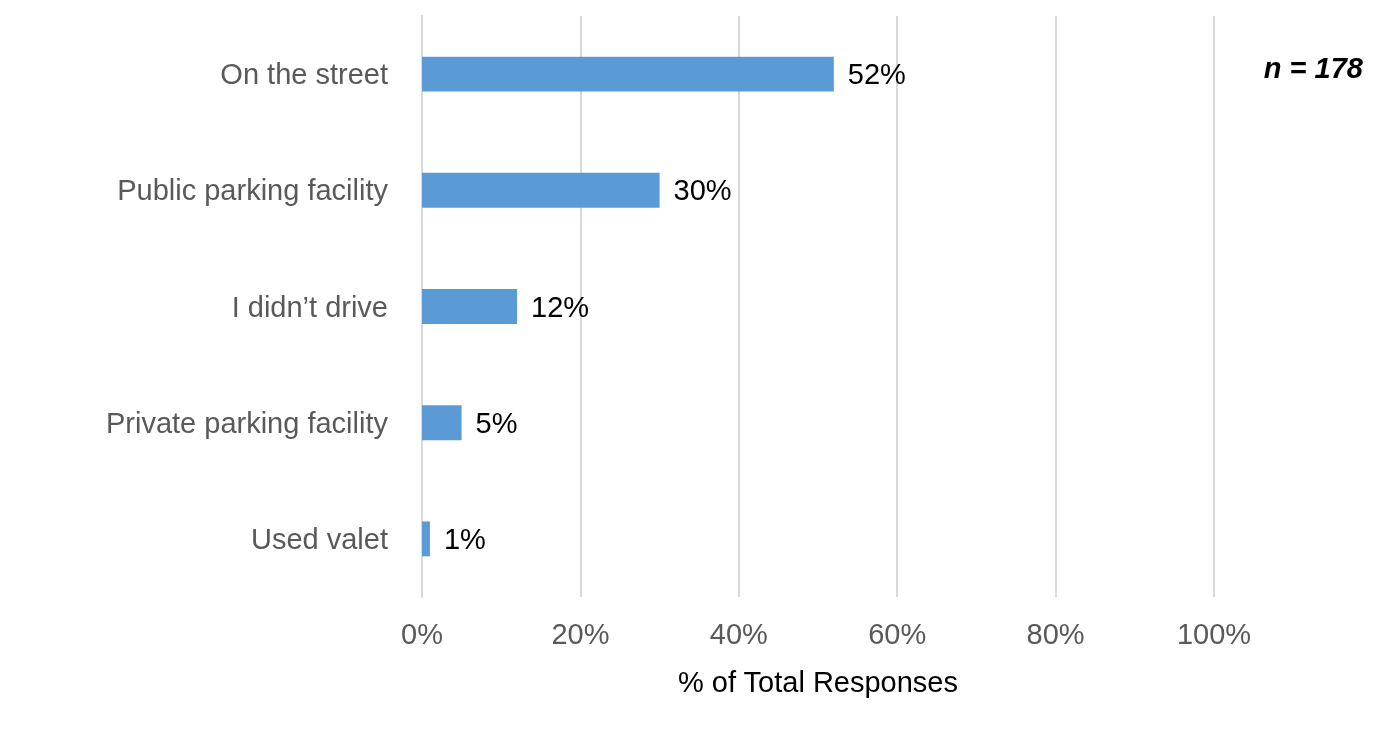 This screenshot has width=1379, height=744. What do you see at coordinates (897, 633) in the screenshot?
I see `x-tick-label: 60%` at bounding box center [897, 633].